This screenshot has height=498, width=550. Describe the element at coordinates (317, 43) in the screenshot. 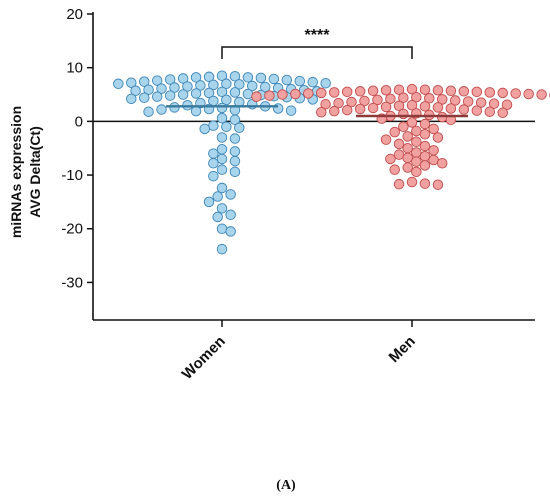

I see `significance-bracket: ****` at that location.